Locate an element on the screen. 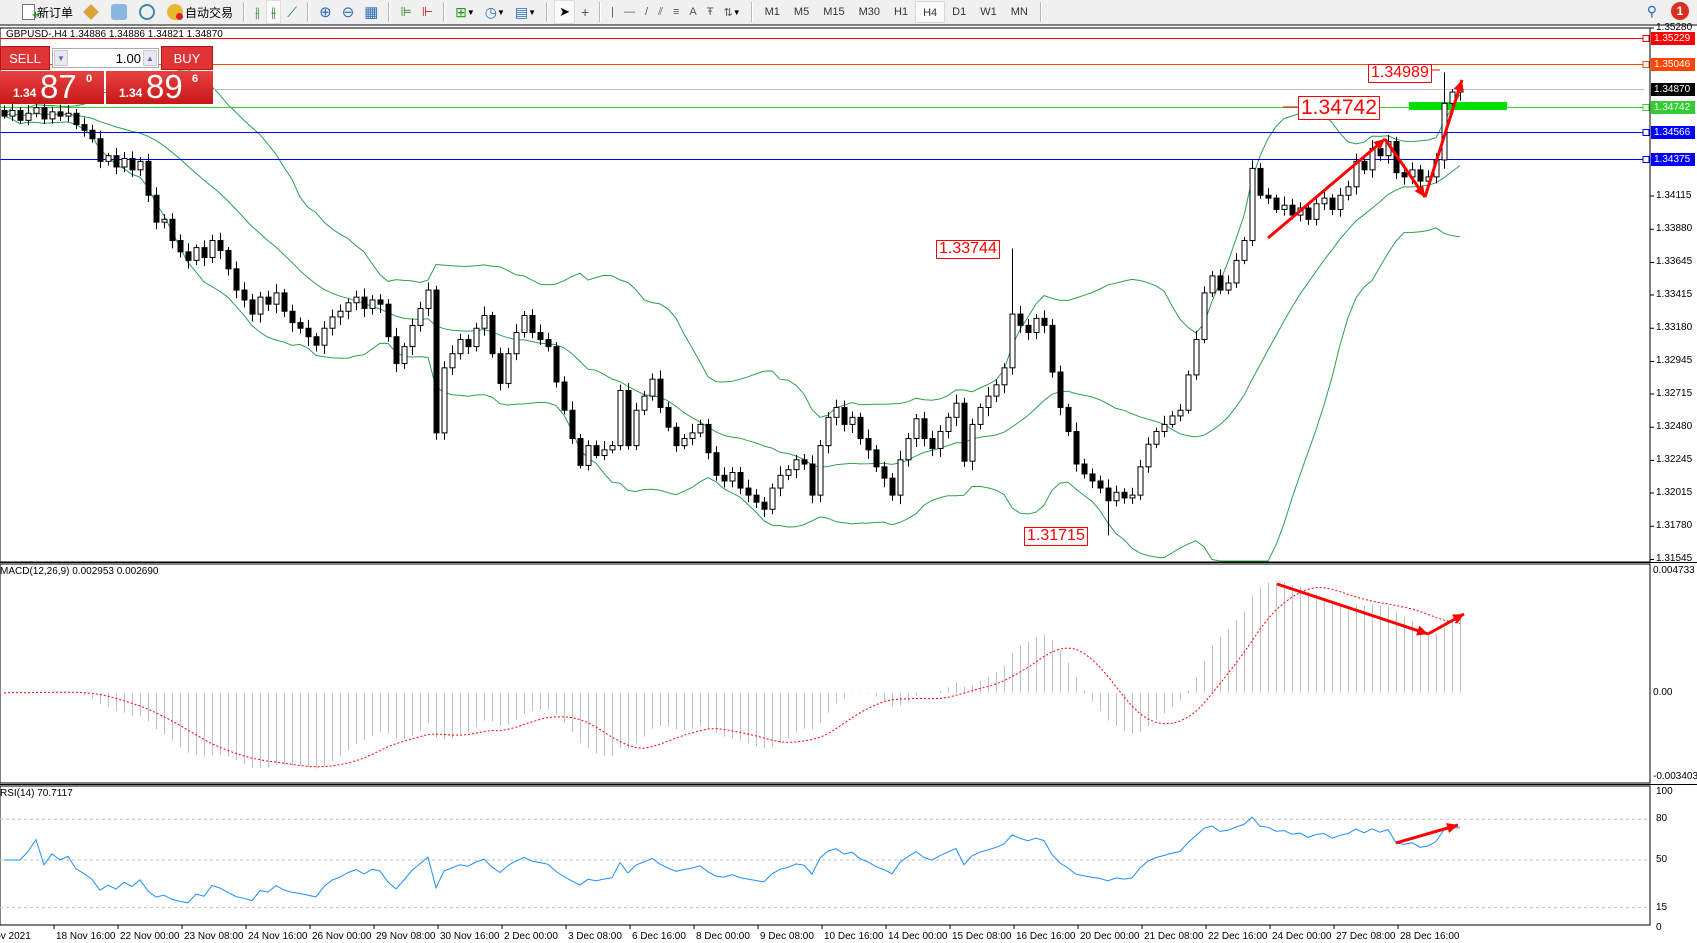 The height and width of the screenshot is (943, 1697). price-label-high: 1.34989 is located at coordinates (1400, 73).